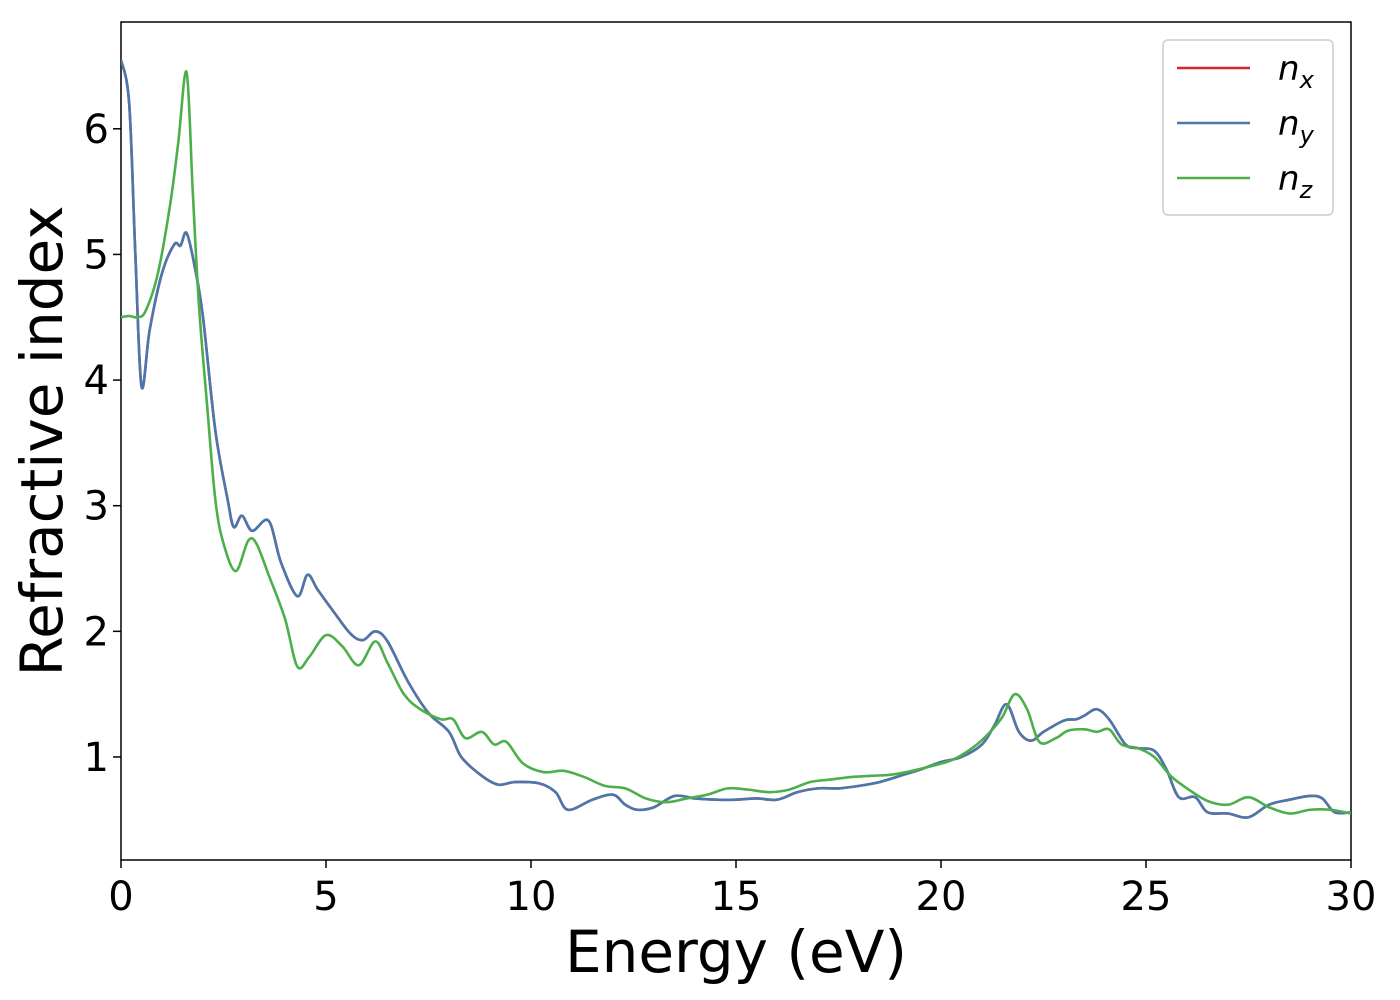 This screenshot has height=1000, width=1400. Describe the element at coordinates (736, 897) in the screenshot. I see `x-tick-label: 15` at that location.